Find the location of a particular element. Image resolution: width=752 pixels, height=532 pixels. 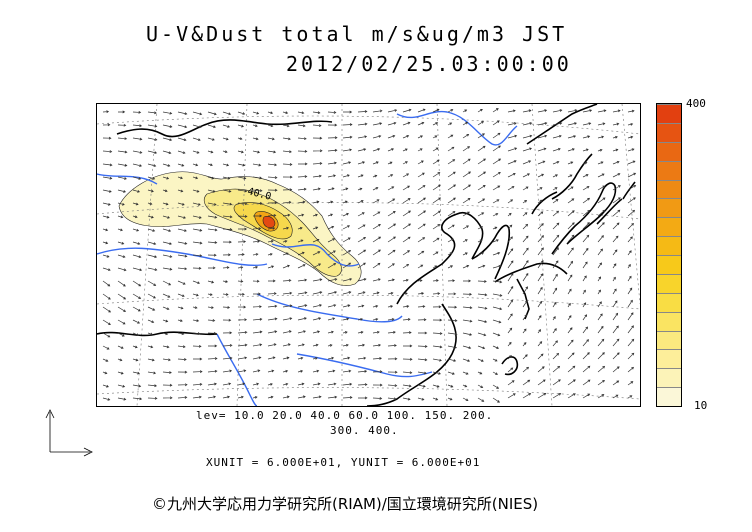

unit-vector-arrows is located at coordinates (69, 433).